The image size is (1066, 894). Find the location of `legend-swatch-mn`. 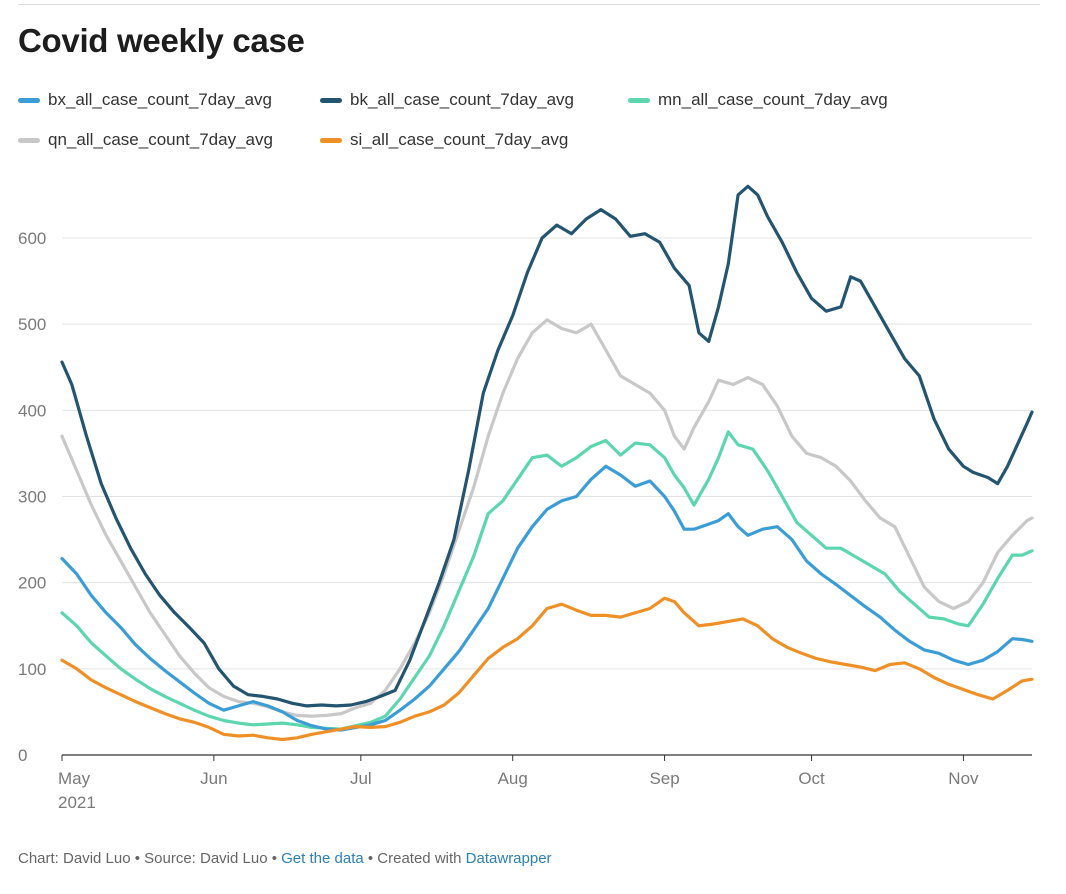

legend-swatch-mn is located at coordinates (639, 100).